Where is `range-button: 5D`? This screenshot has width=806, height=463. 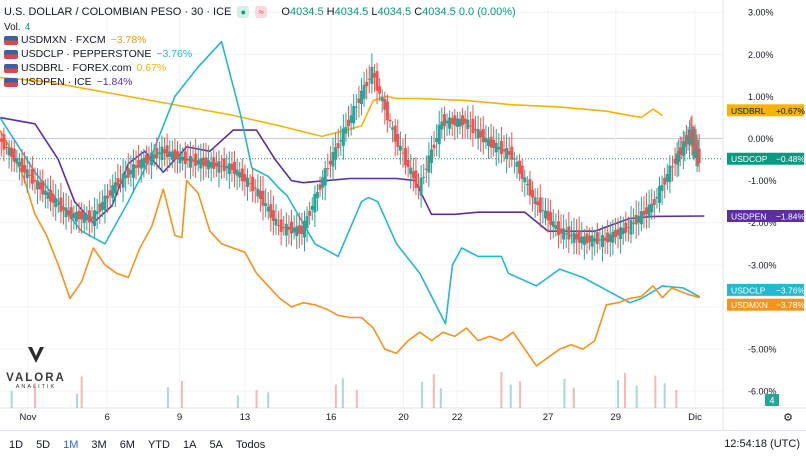 range-button: 5D is located at coordinates (43, 445).